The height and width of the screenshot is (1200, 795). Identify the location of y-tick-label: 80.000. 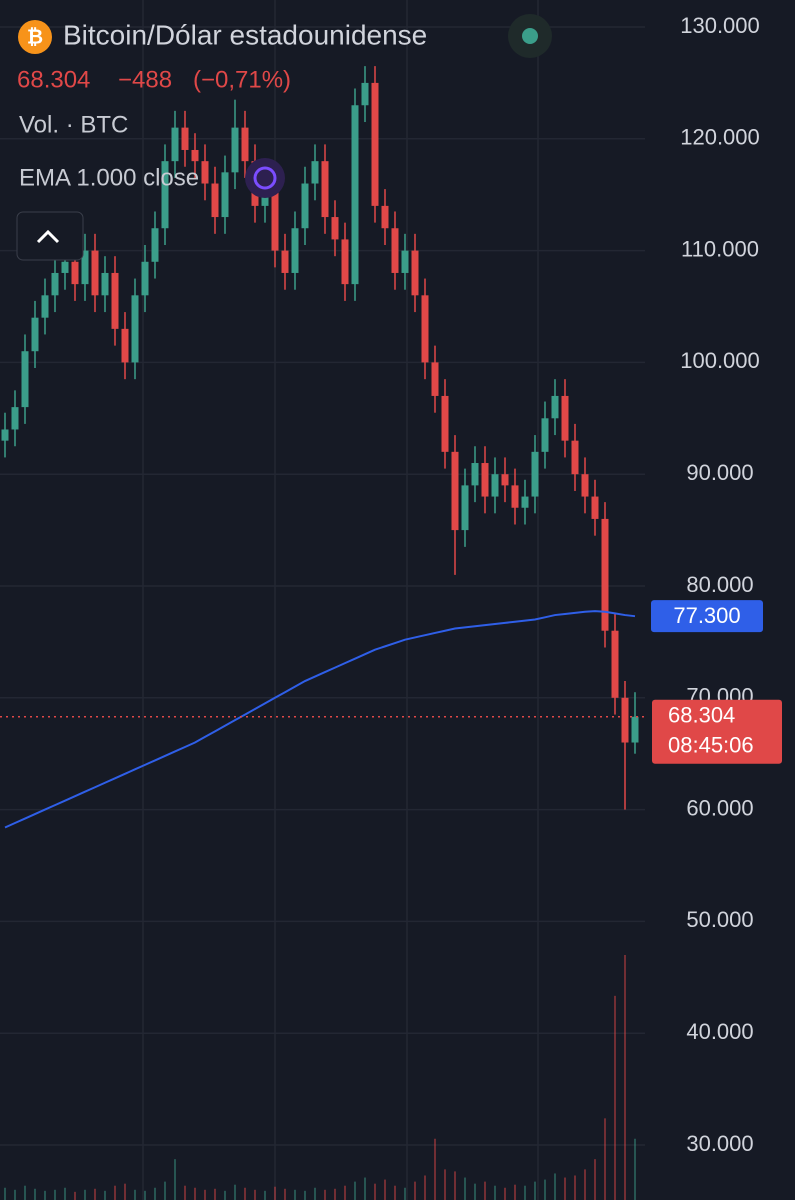
(719, 584).